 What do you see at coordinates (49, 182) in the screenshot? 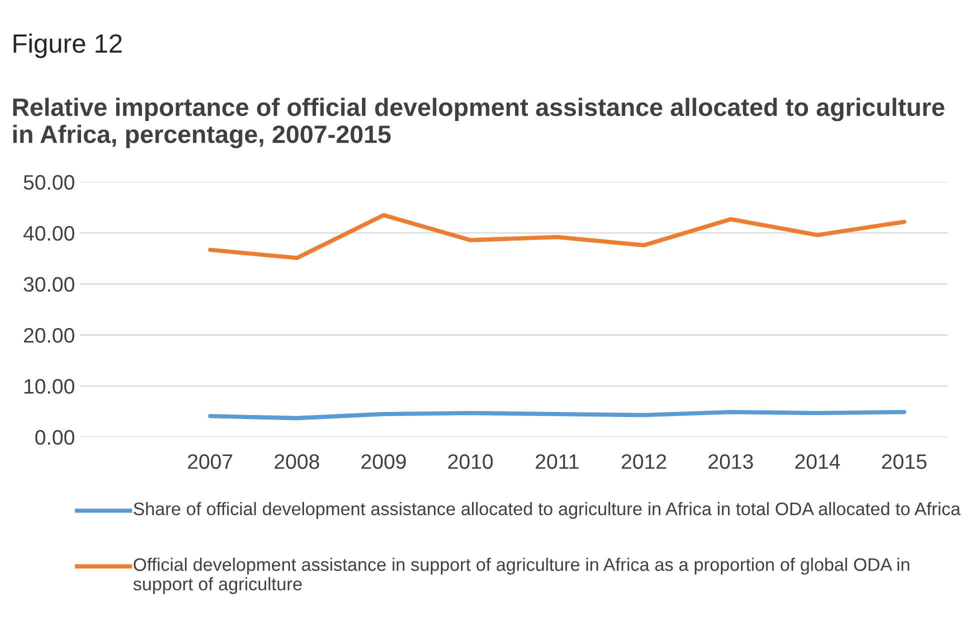
I see `y-tick-label: 50.00` at bounding box center [49, 182].